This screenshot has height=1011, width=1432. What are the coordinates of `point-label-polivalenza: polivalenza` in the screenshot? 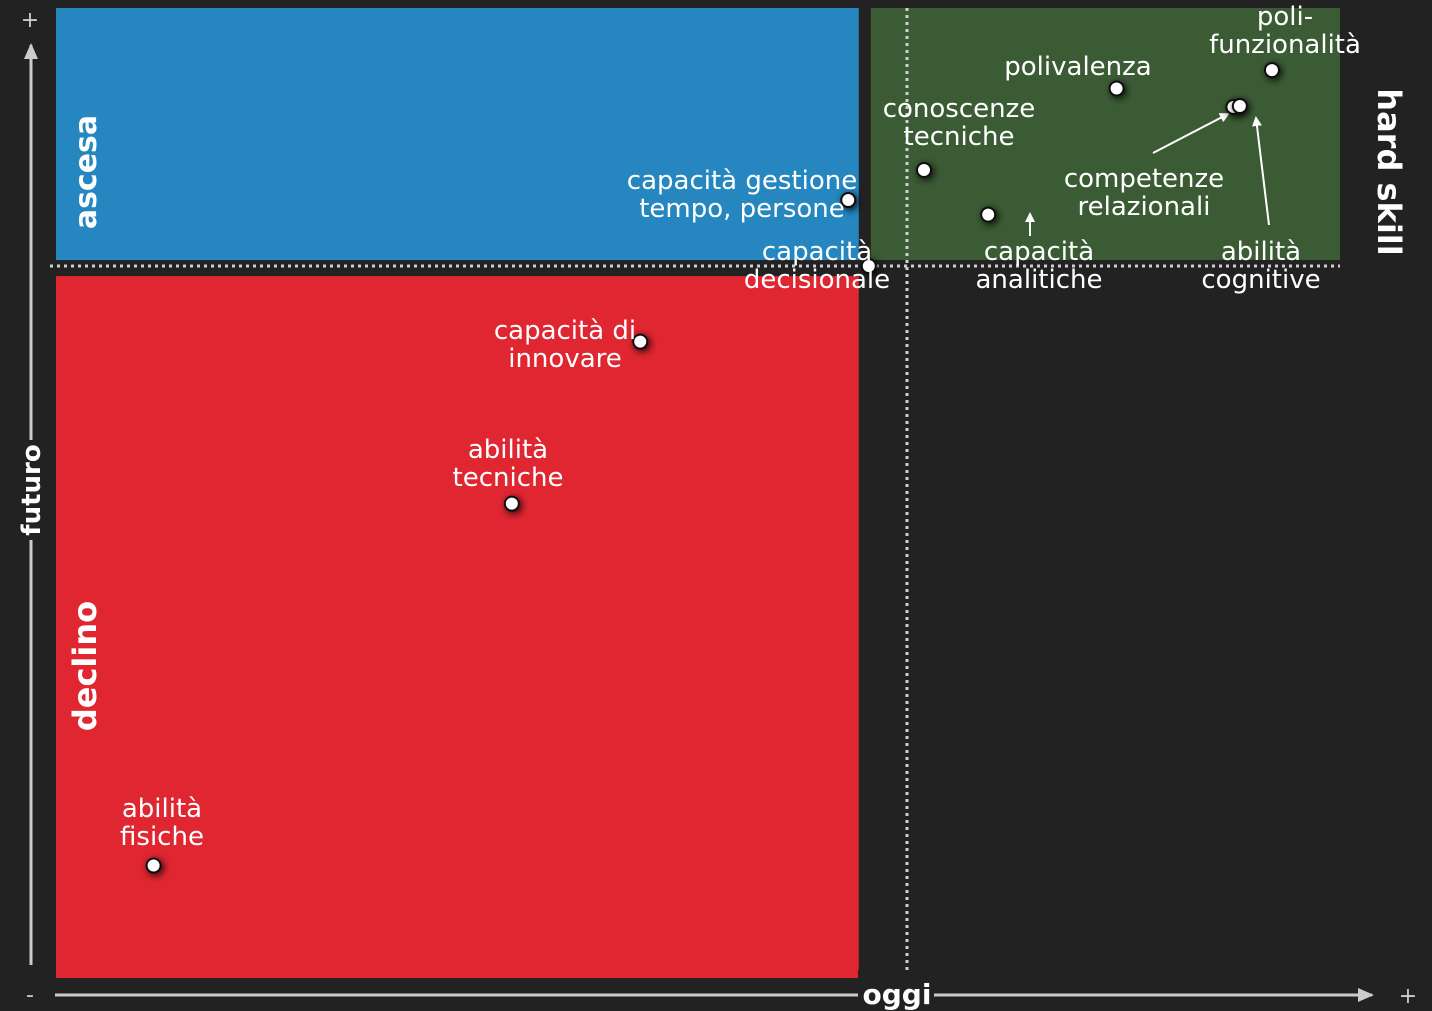 It's located at (1077, 67).